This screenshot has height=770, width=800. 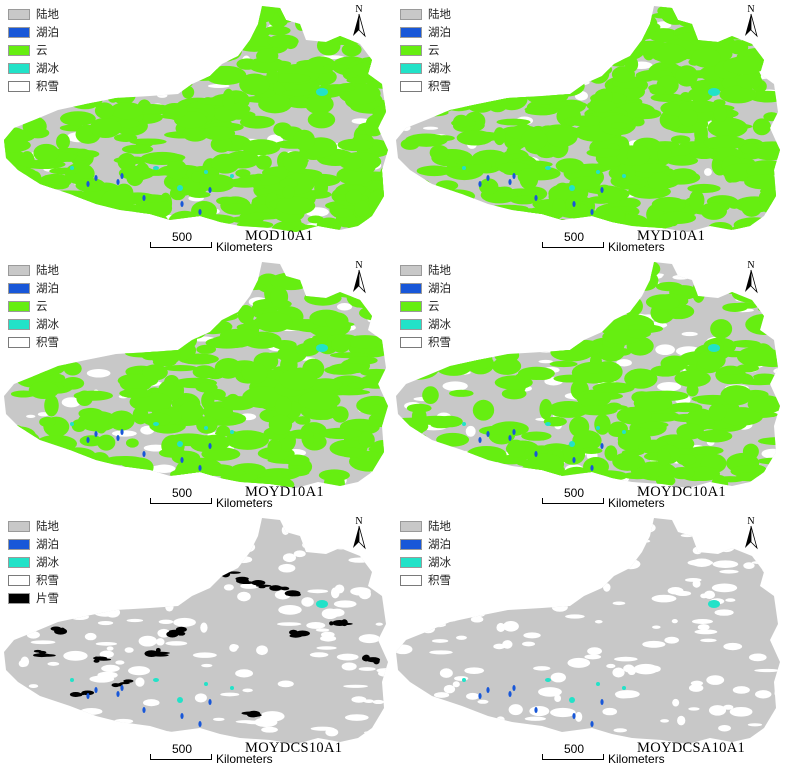 What do you see at coordinates (439, 68) in the screenshot?
I see `legend-label: 湖冰` at bounding box center [439, 68].